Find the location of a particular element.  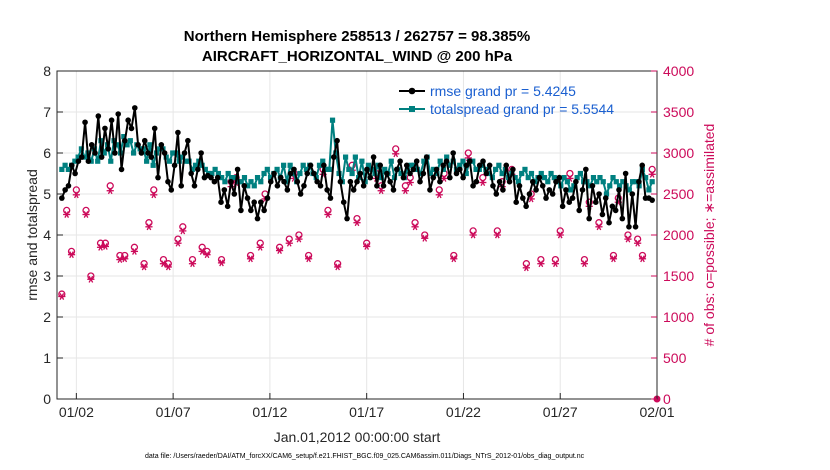

y-tick-label-right: 1000 is located at coordinates (678, 317).